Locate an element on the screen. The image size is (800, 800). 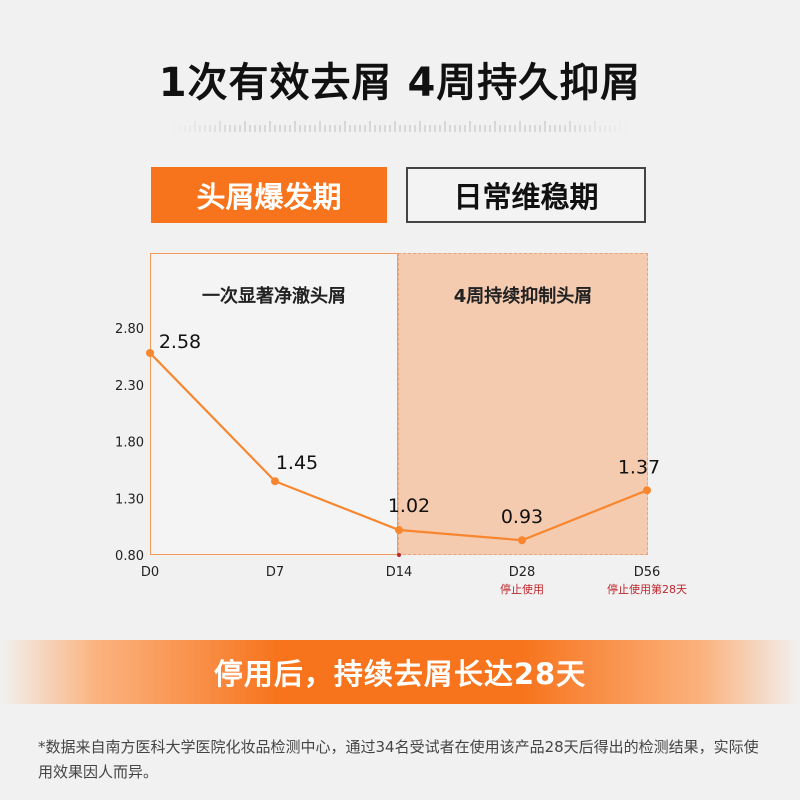
data-label: 1.02 is located at coordinates (409, 506).